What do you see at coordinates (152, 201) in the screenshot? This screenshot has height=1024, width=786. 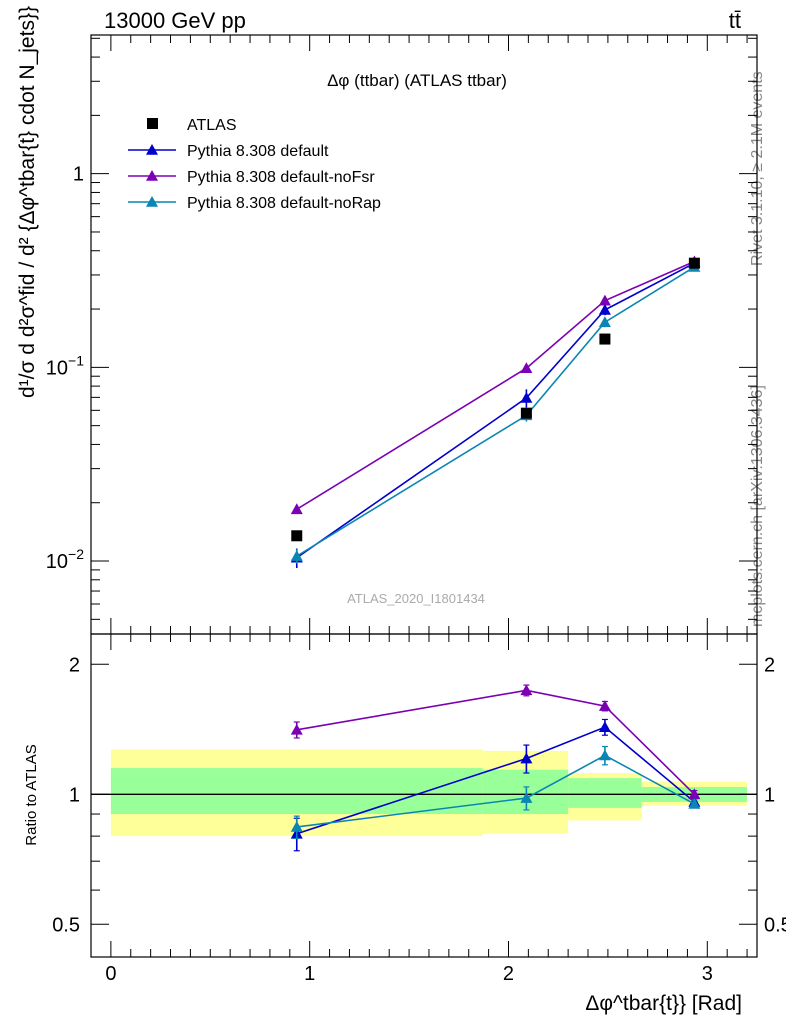 I see `legend-pythia-8-308-default-norap-marker` at bounding box center [152, 201].